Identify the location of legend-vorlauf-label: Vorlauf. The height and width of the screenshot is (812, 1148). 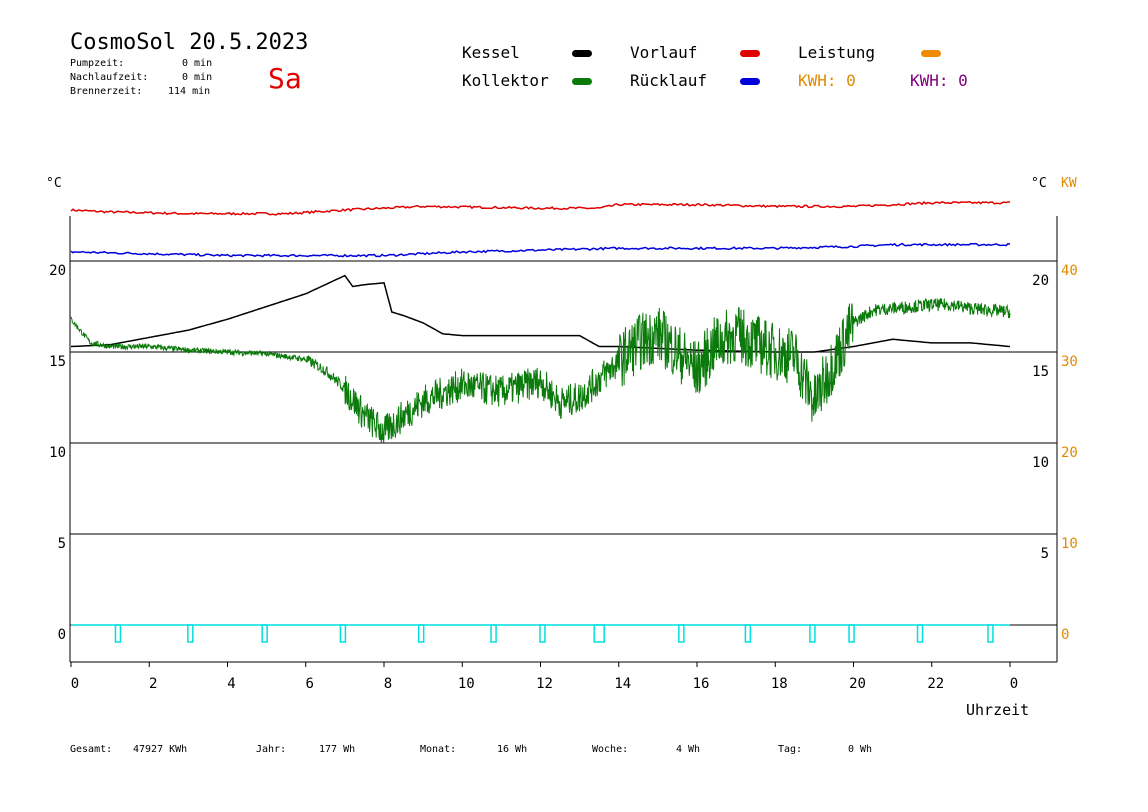
(664, 52).